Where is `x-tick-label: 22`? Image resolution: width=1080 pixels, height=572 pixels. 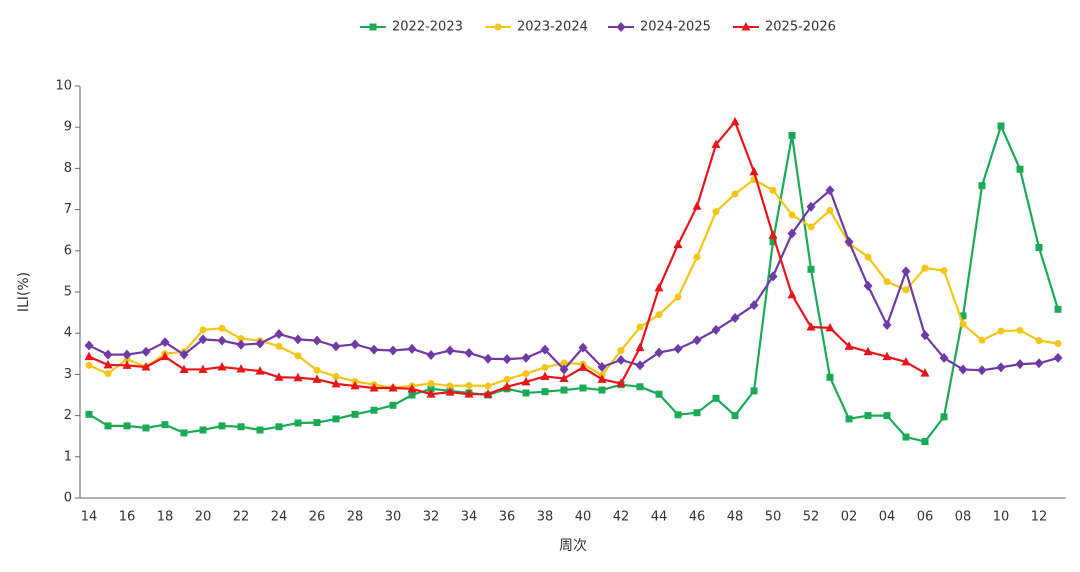 x-tick-label: 22 is located at coordinates (241, 517).